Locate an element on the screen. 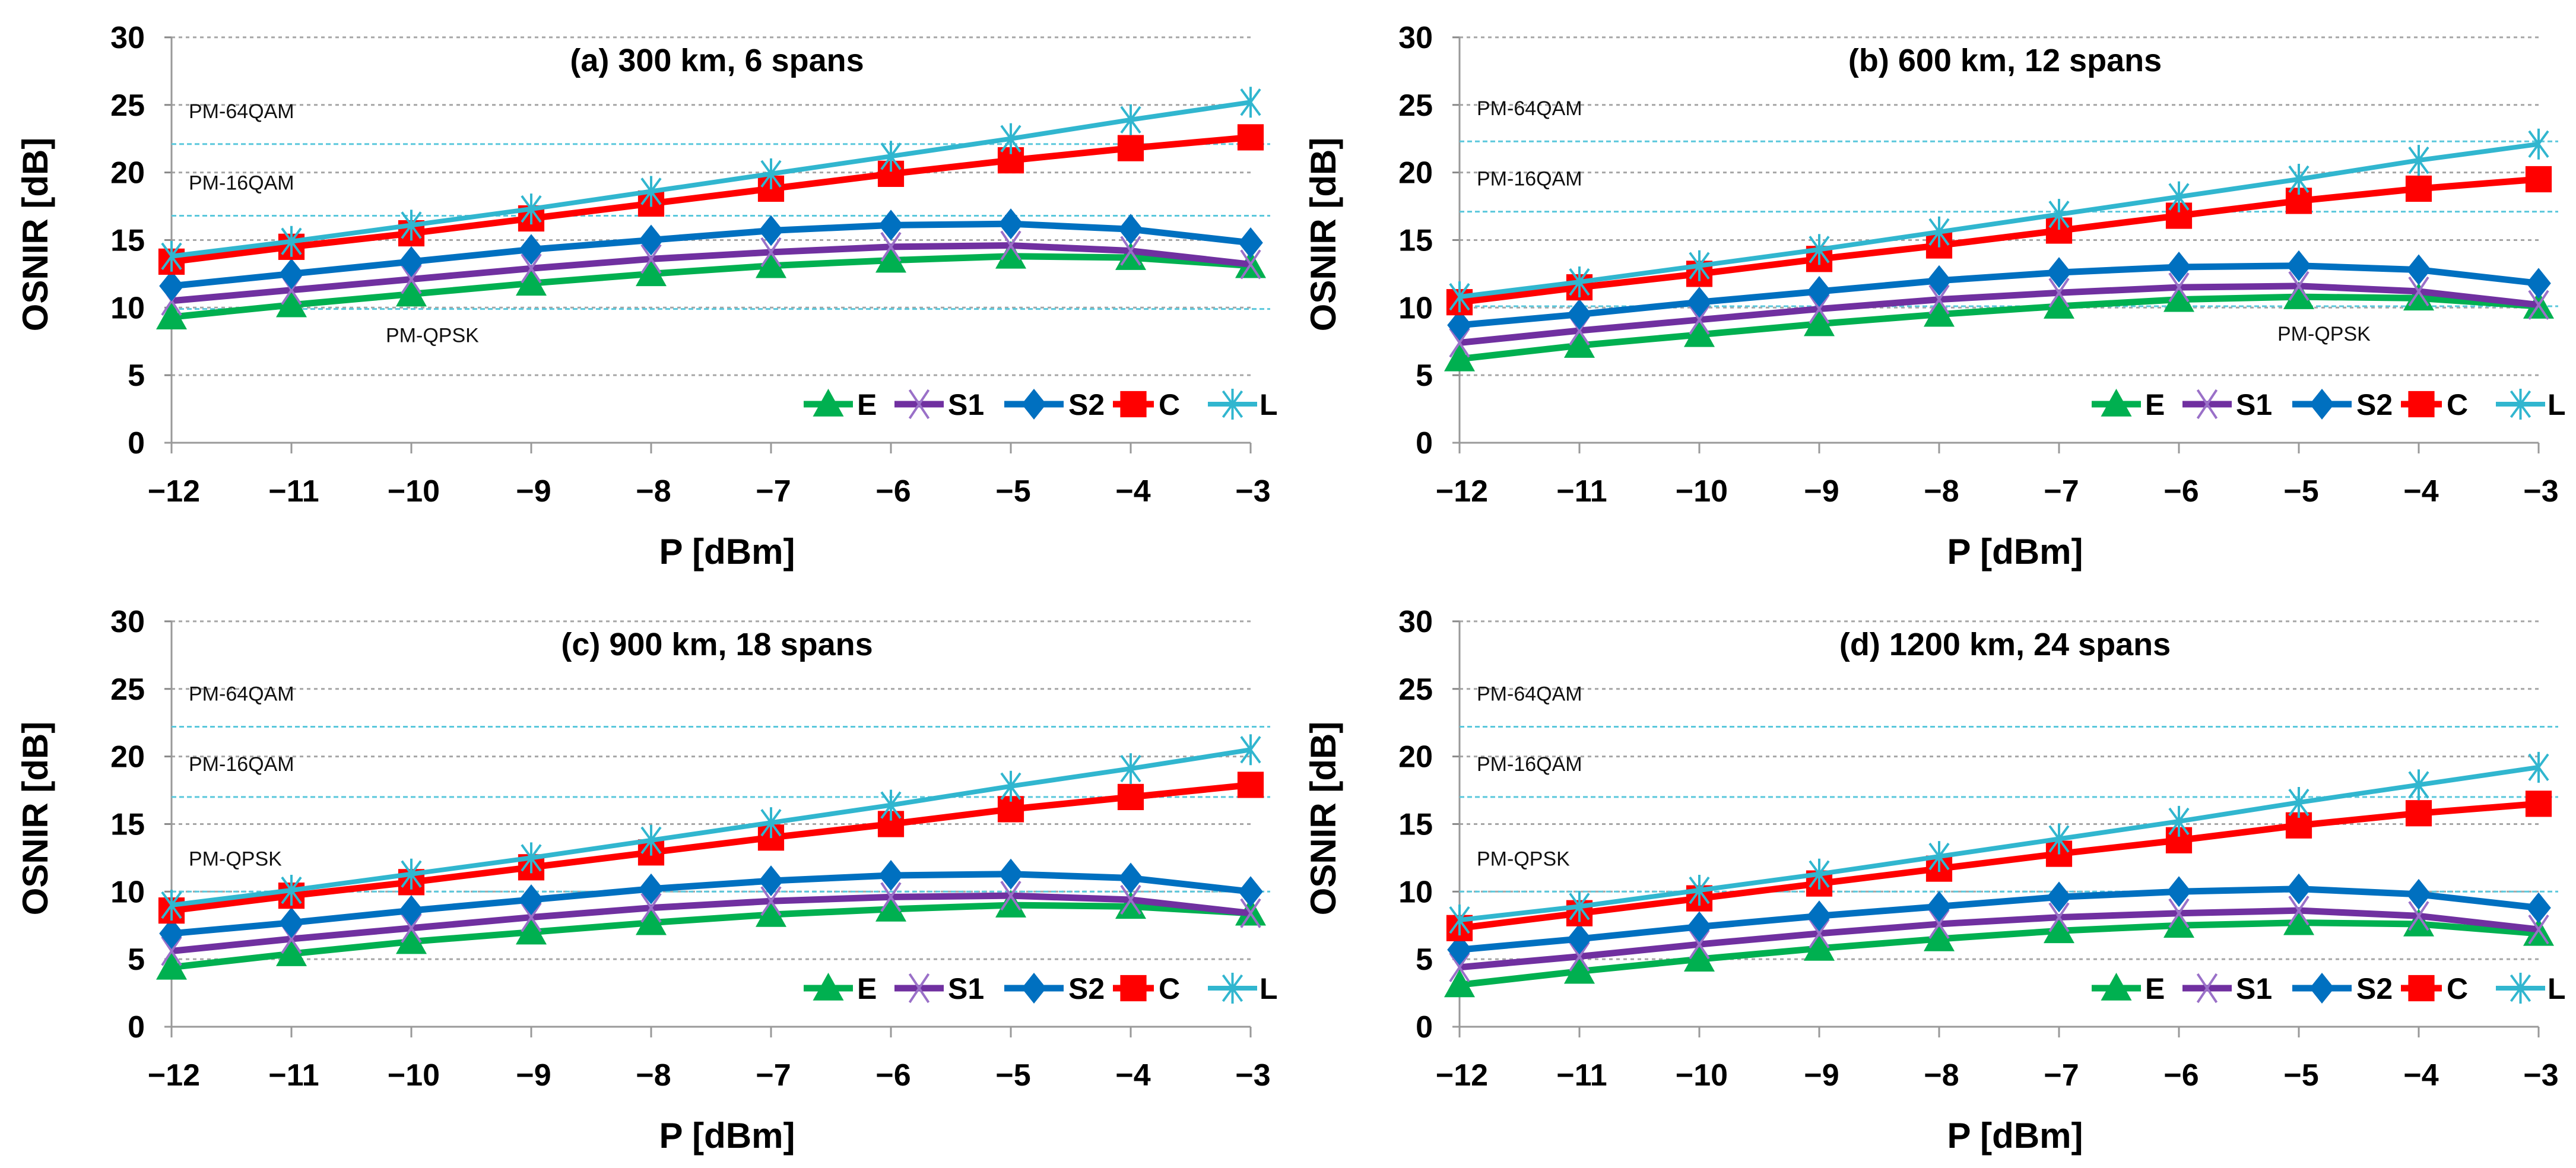 This screenshot has width=2576, height=1168. x-tick-label: −5 is located at coordinates (1012, 492).